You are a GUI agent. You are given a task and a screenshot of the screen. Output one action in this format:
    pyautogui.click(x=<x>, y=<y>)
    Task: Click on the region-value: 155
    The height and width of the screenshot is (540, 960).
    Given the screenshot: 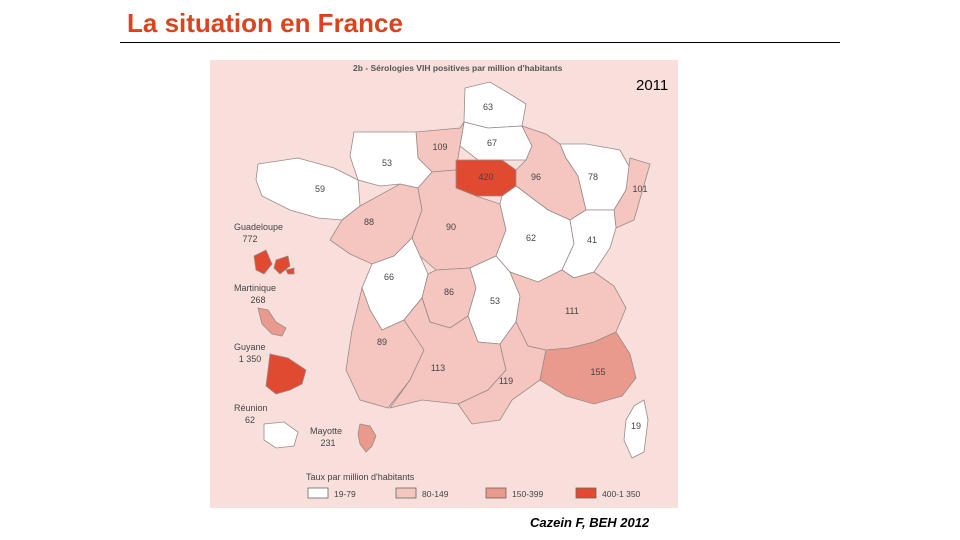 What is the action you would take?
    pyautogui.click(x=597, y=372)
    